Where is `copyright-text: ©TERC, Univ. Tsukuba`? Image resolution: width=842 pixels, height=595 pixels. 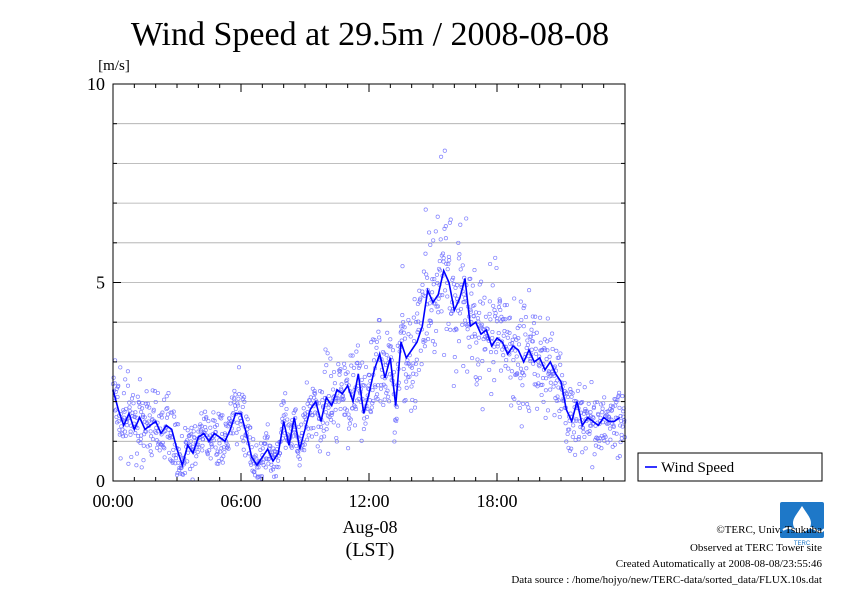 copyright-text: ©TERC, Univ. Tsukuba is located at coordinates (769, 530).